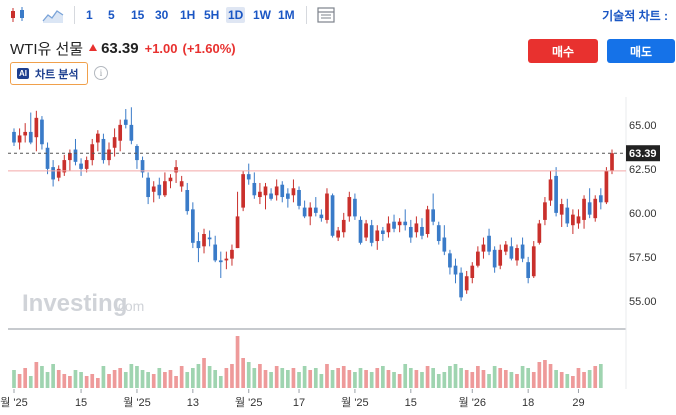 The image size is (676, 415). I want to click on timeframe-5h: 5H, so click(212, 15).